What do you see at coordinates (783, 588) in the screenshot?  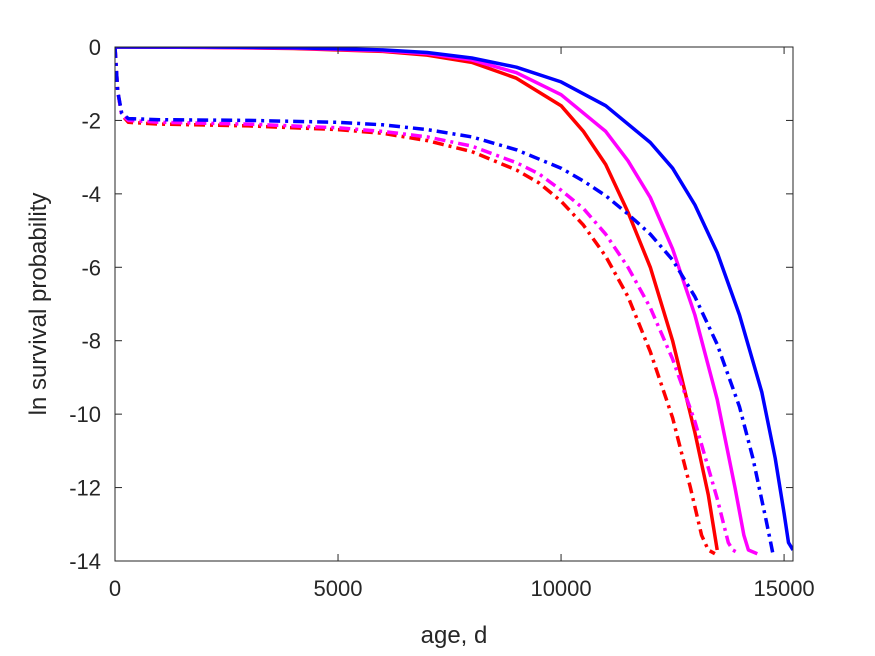 I see `x-tick-label: 15000` at bounding box center [783, 588].